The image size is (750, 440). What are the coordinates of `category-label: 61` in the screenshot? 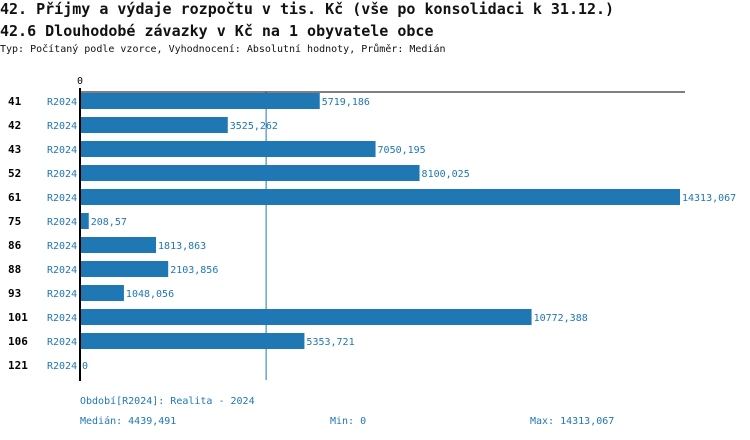 It's located at (15, 197).